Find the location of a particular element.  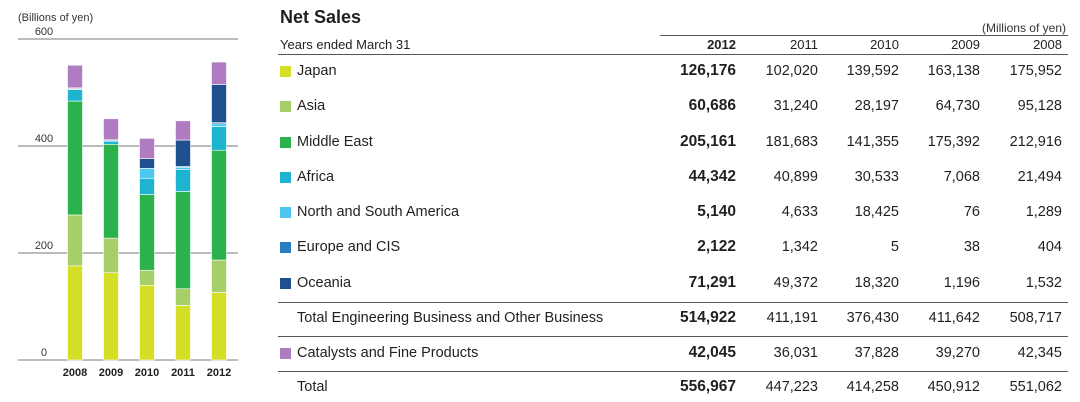

row-value: 40,899 is located at coordinates (795, 177).